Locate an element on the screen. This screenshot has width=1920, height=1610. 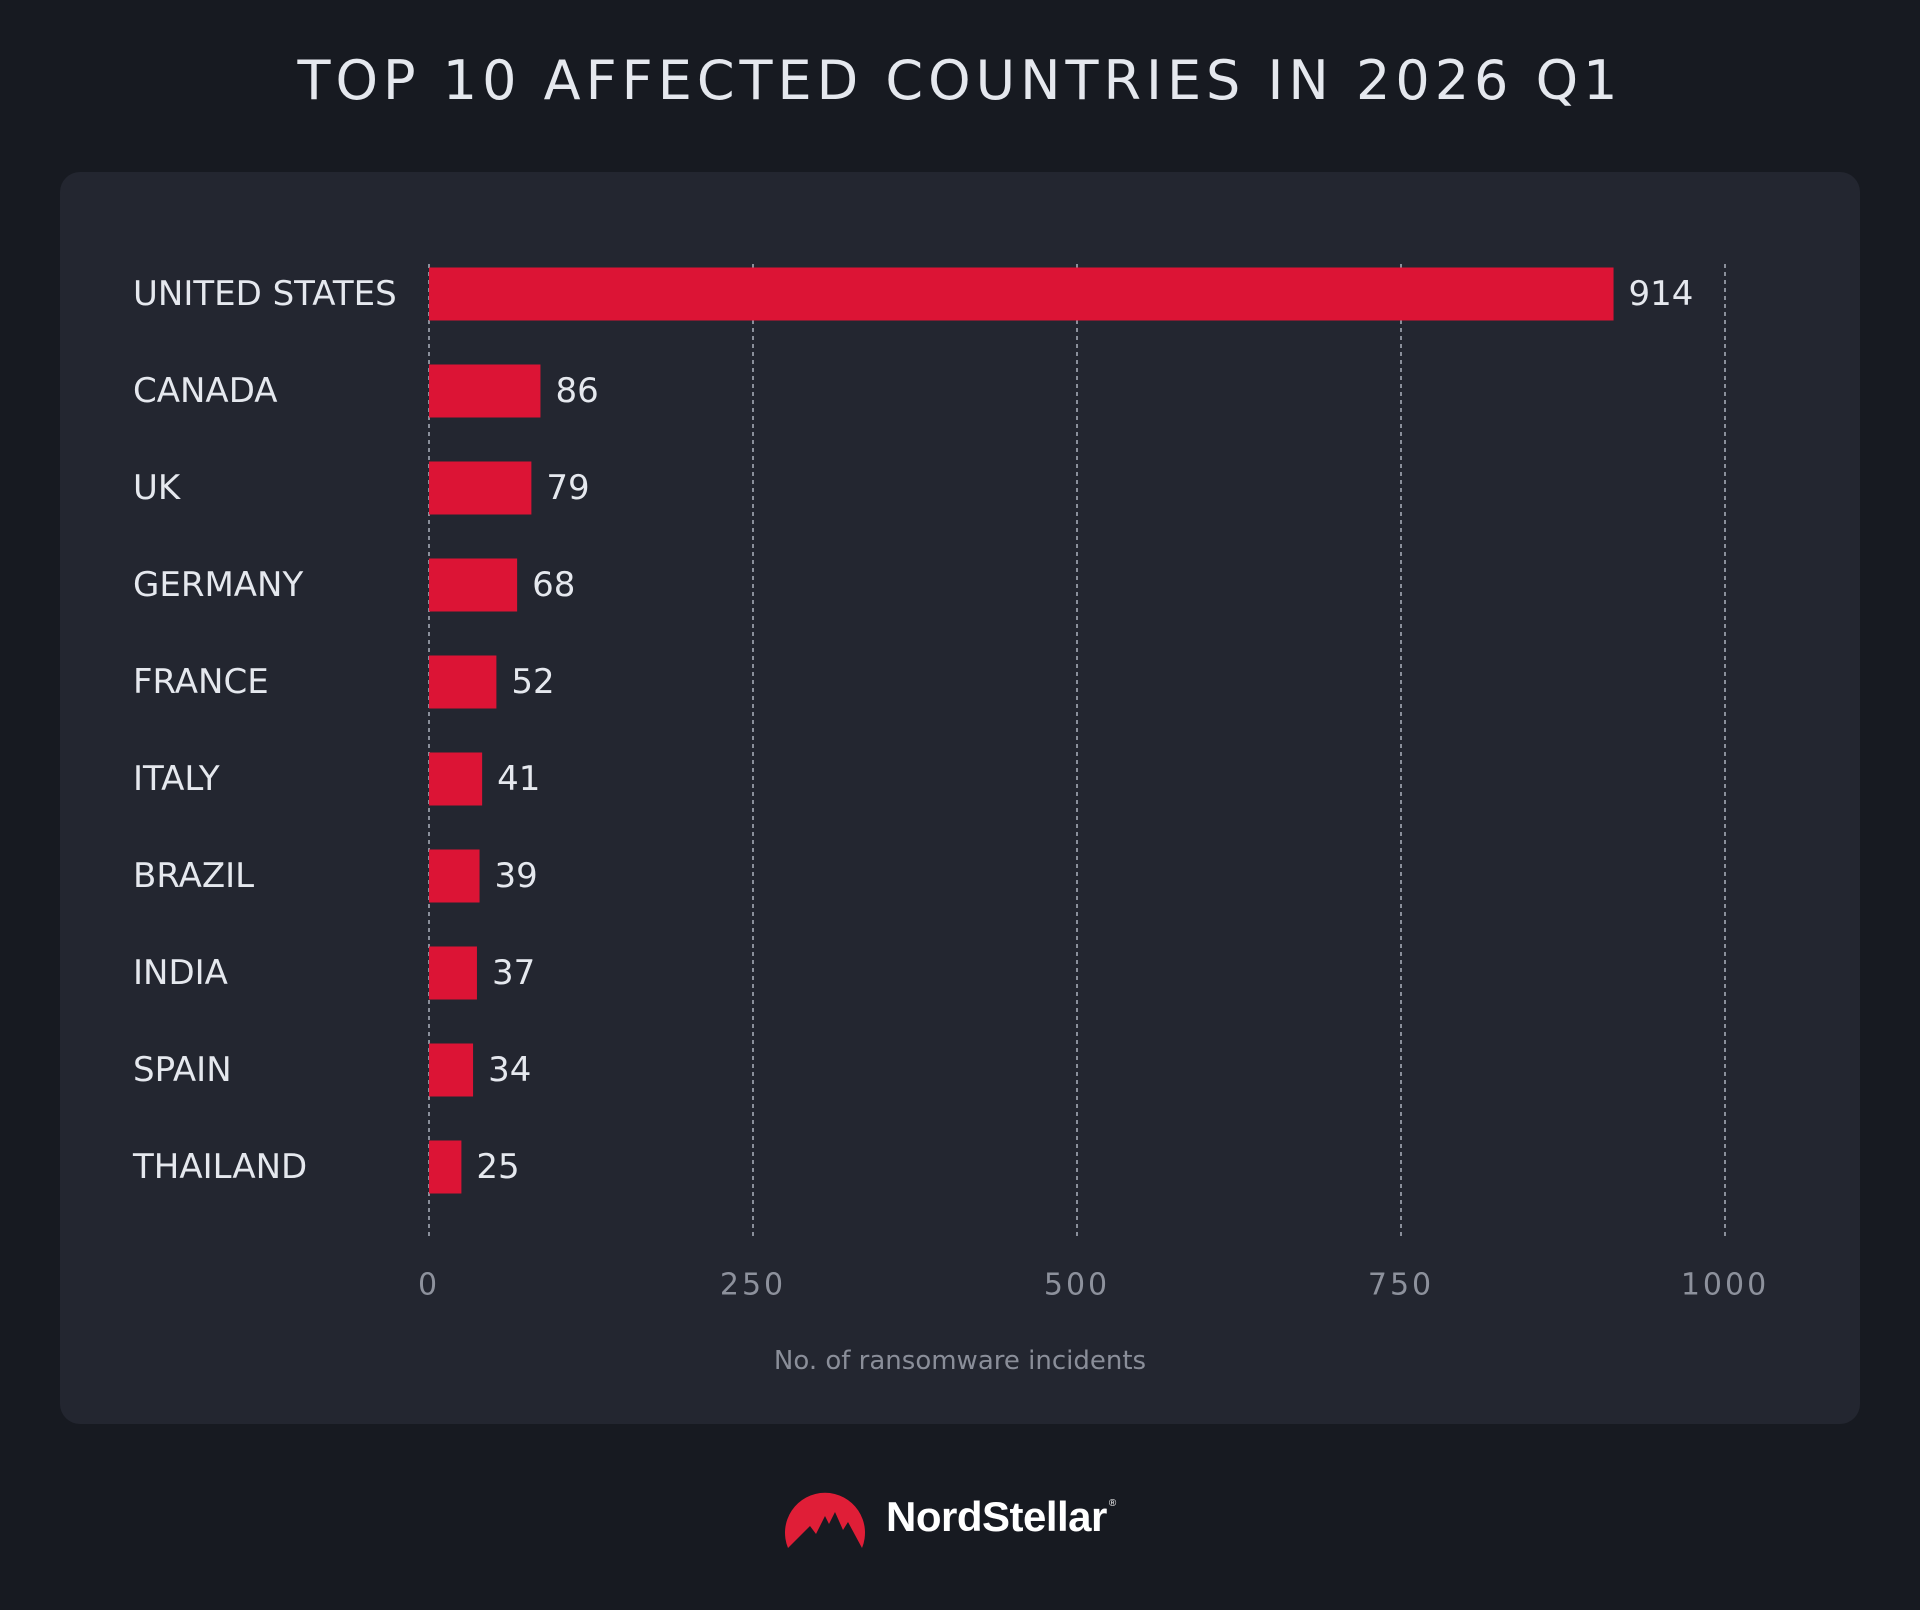
category-label: INDIA is located at coordinates (180, 973).